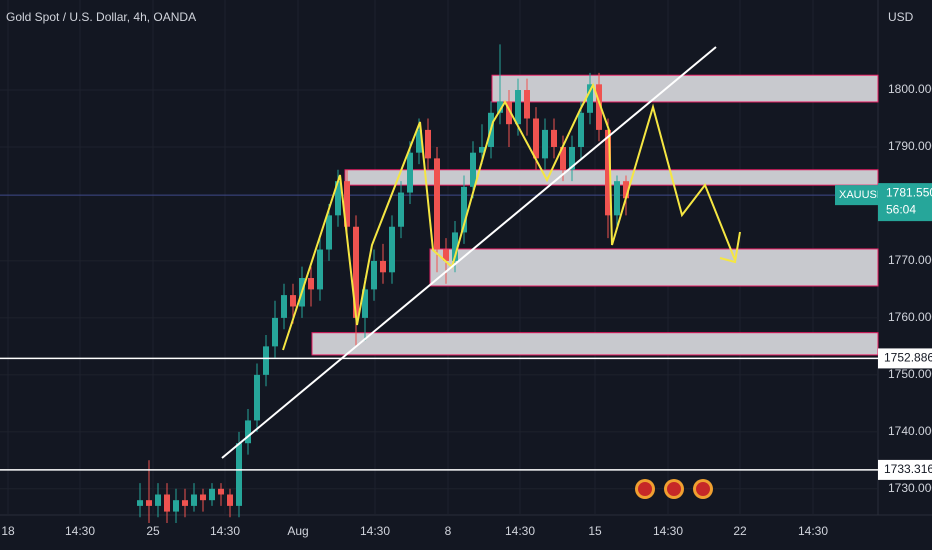 The width and height of the screenshot is (932, 550). Describe the element at coordinates (901, 17) in the screenshot. I see `currency: USD` at that location.